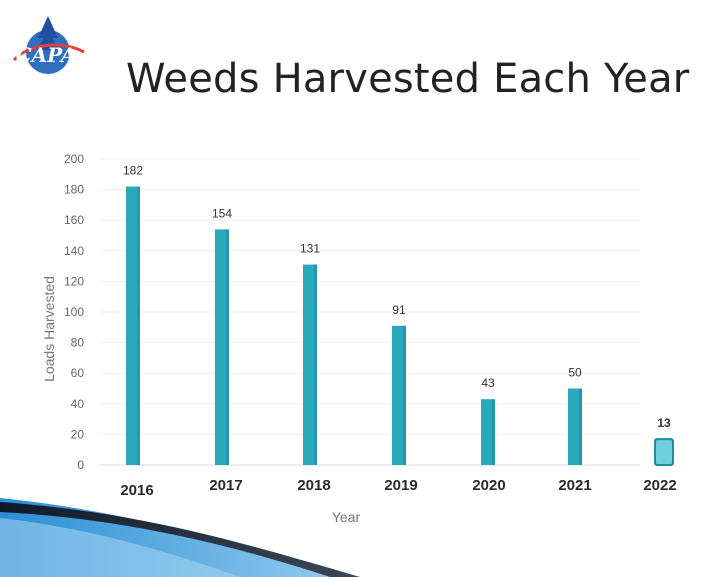 This screenshot has height=577, width=702. Describe the element at coordinates (78, 343) in the screenshot. I see `y-tick-label: 80` at that location.